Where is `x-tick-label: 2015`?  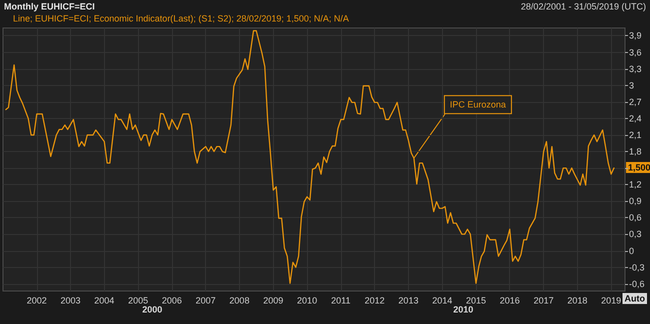
x-tick-label: 2015 is located at coordinates (476, 301).